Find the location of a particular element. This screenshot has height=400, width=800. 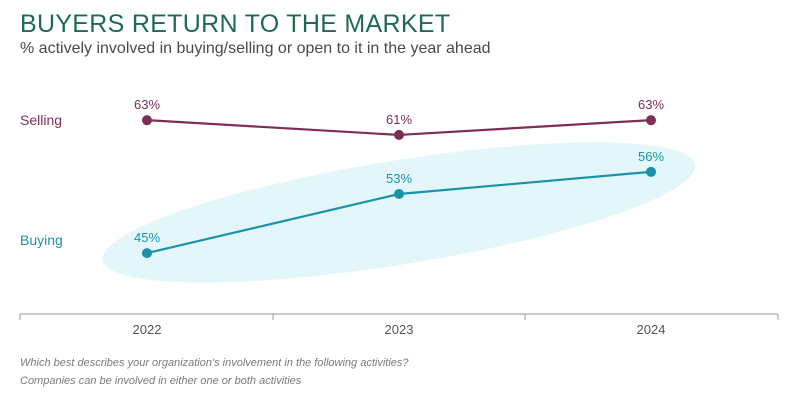

selling-series-label: Selling is located at coordinates (41, 120).